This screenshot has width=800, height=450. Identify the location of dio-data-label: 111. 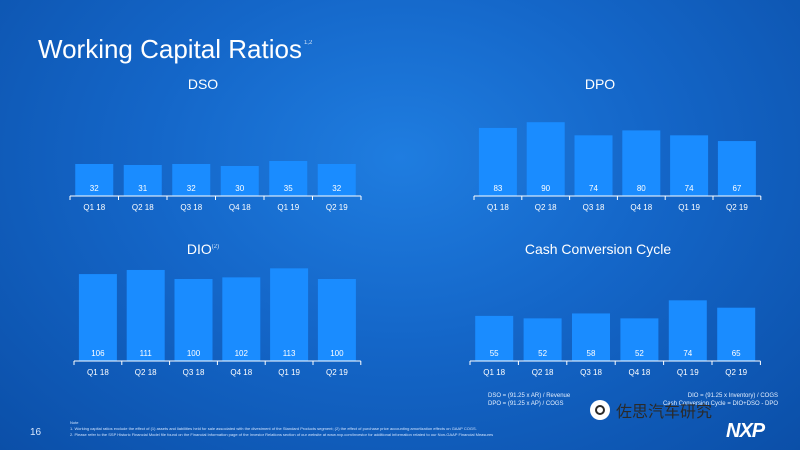
(146, 353).